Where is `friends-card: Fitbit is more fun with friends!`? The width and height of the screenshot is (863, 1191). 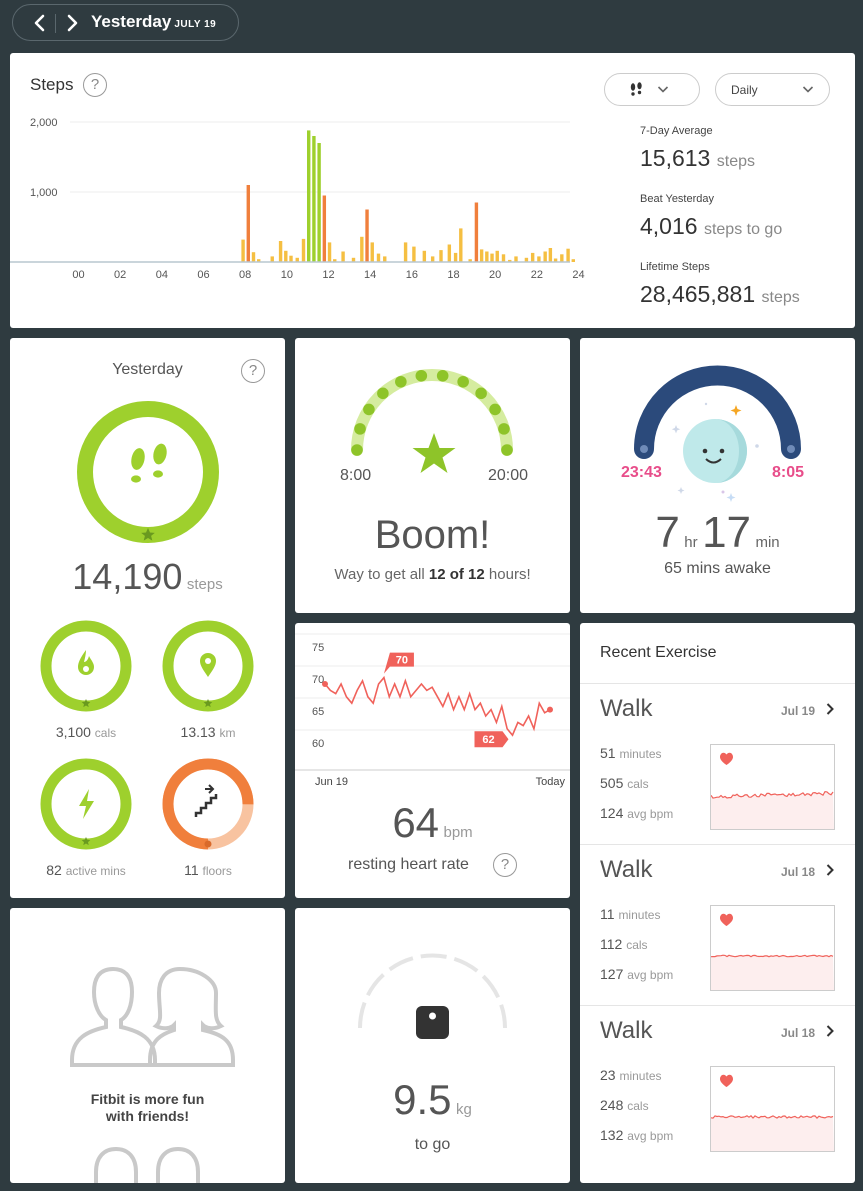 friends-card: Fitbit is more fun with friends! is located at coordinates (147, 1045).